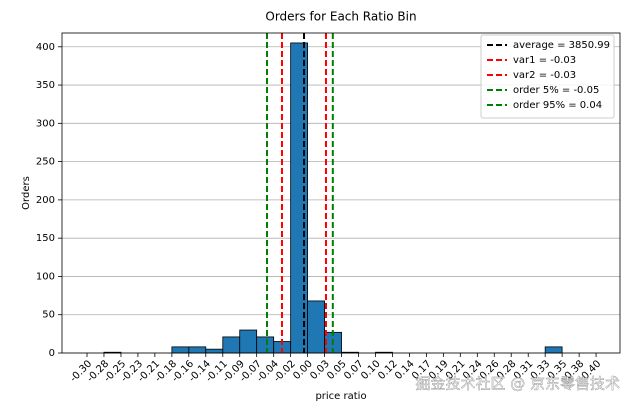 The image size is (633, 408). Describe the element at coordinates (45, 276) in the screenshot. I see `y-tick-label: 100` at that location.